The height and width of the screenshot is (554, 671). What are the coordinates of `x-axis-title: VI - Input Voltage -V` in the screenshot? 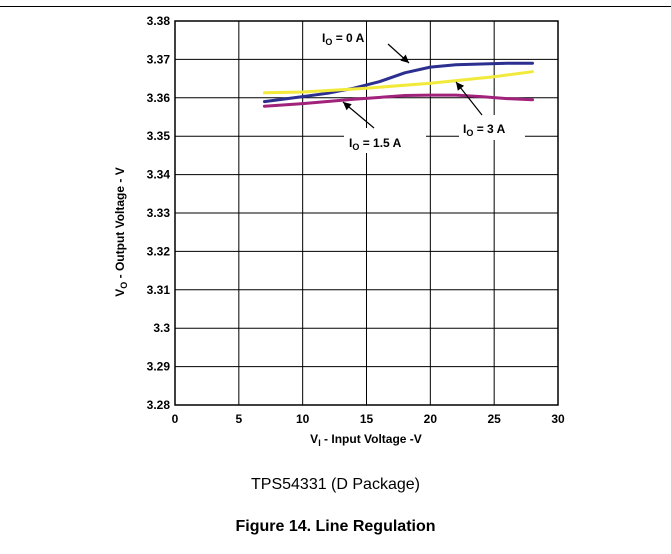 It's located at (366, 440).